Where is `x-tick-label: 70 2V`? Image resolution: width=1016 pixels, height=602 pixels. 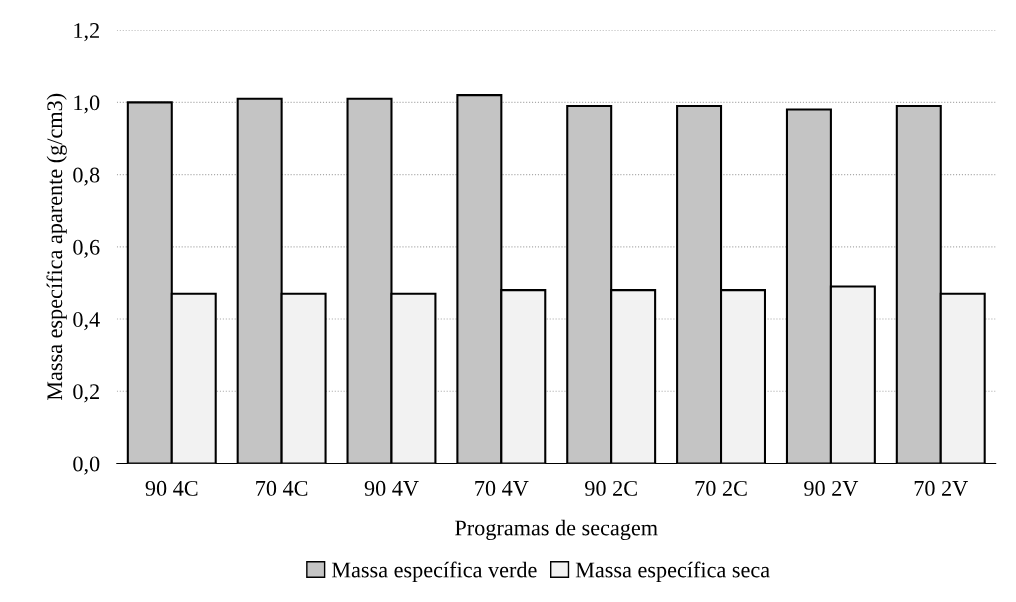 x-tick-label: 70 2V is located at coordinates (941, 488).